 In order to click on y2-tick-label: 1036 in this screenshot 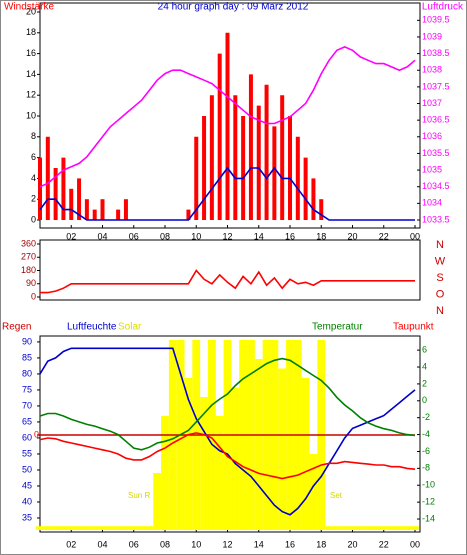, I will do `click(432, 136)`.